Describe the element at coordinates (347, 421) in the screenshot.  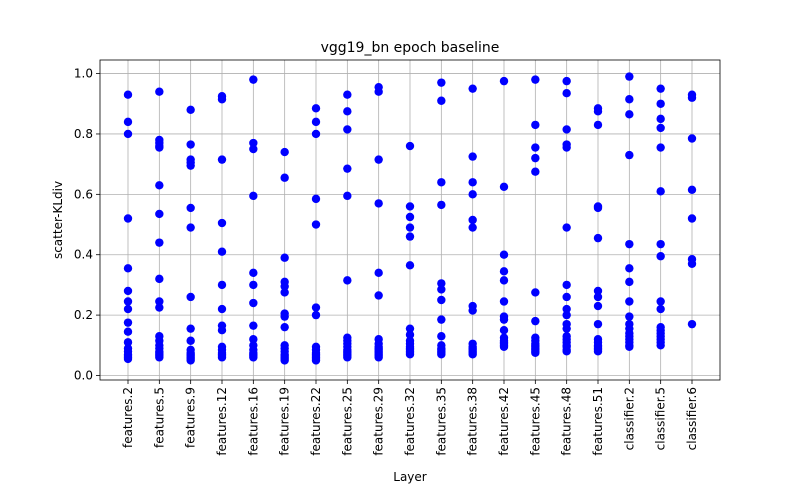
I see `x-tick-label: features.25` at that location.